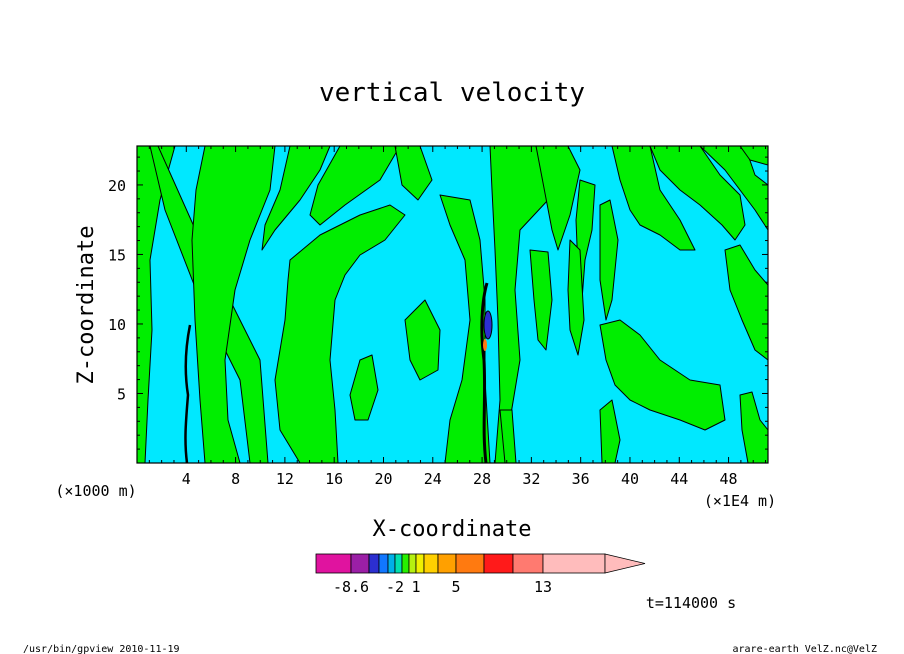 The image size is (904, 654). Describe the element at coordinates (117, 186) in the screenshot. I see `y-tick-label: 20` at that location.